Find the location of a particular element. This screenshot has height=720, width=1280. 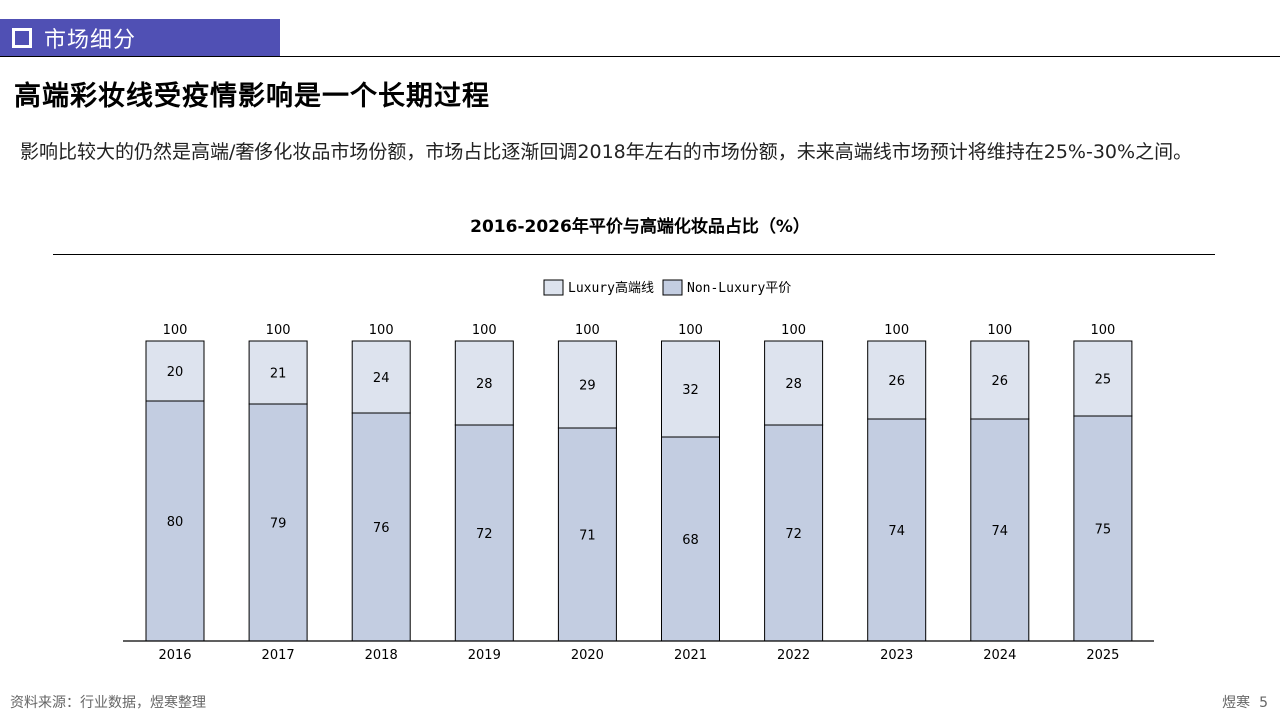

bar-luxury-2022 is located at coordinates (794, 383).